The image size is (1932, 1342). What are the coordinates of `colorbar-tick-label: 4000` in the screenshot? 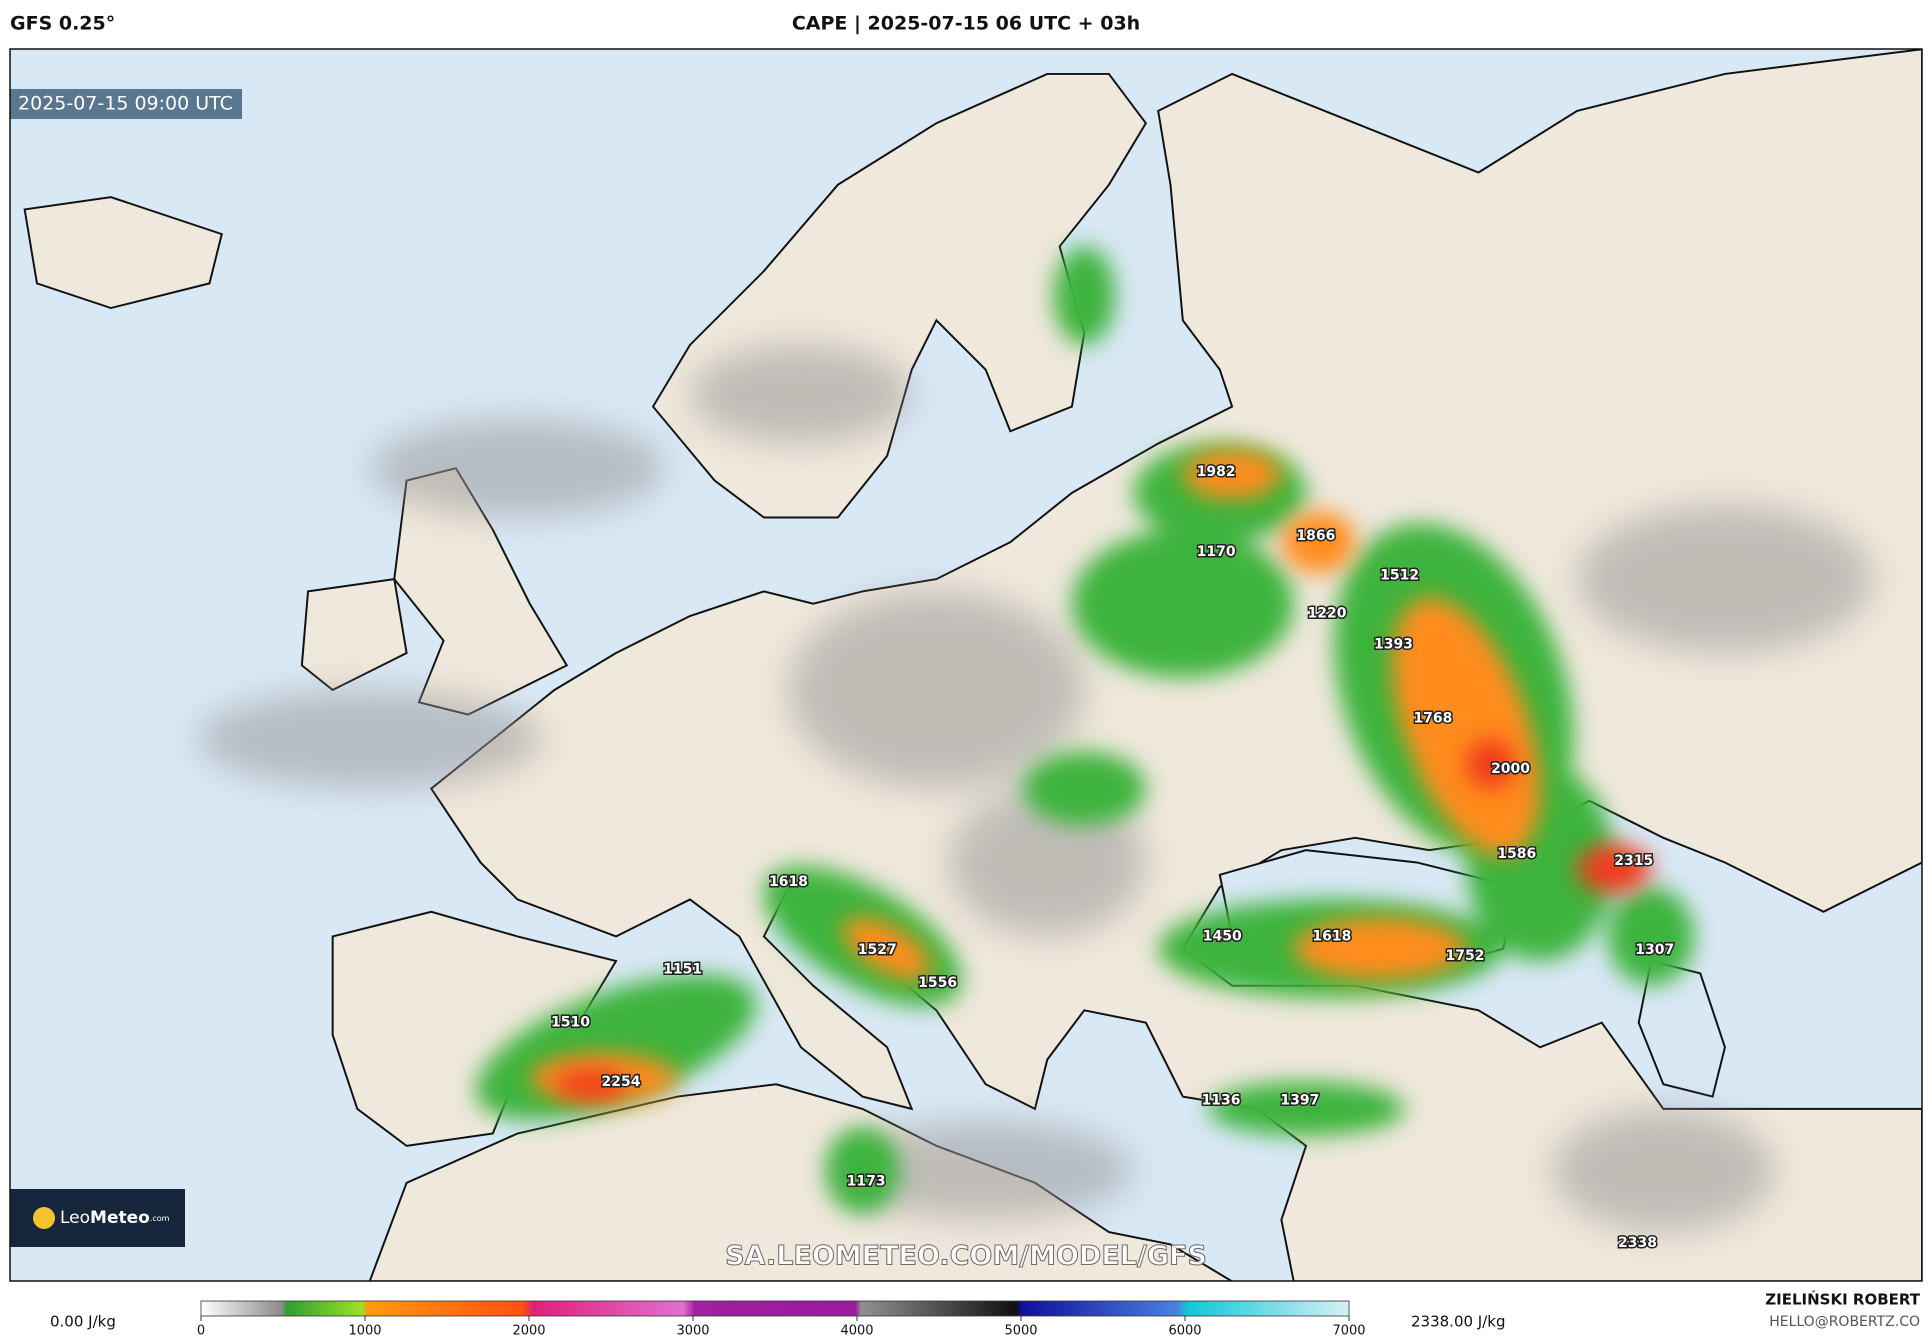 It's located at (856, 1331).